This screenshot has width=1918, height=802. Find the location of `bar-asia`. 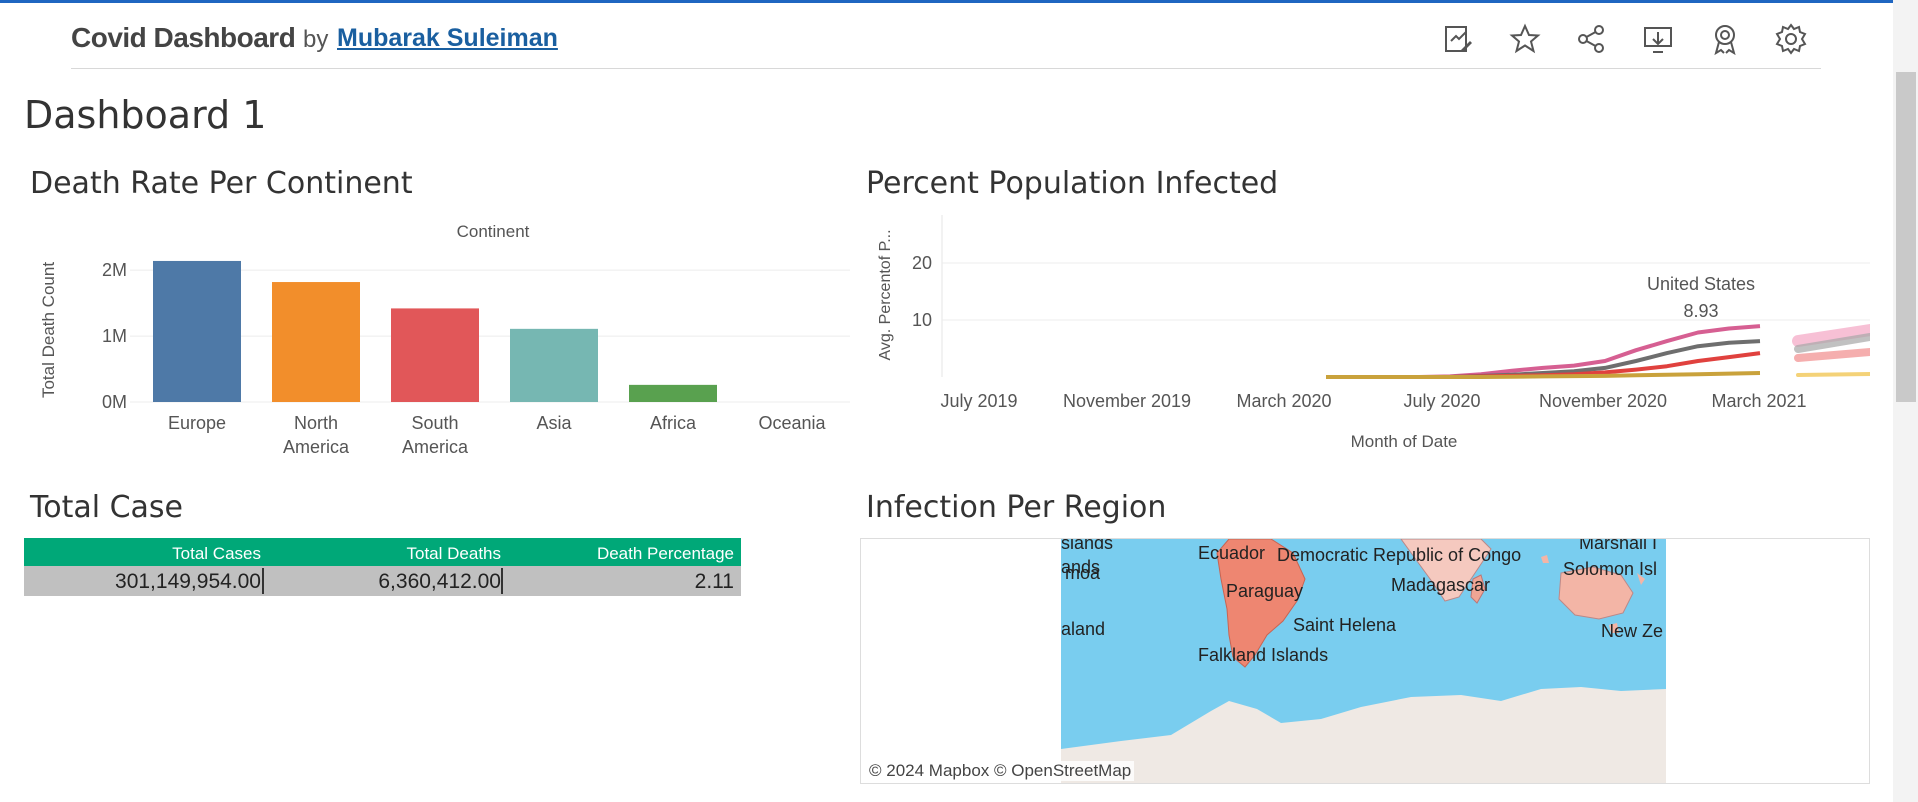

bar-asia is located at coordinates (554, 365).